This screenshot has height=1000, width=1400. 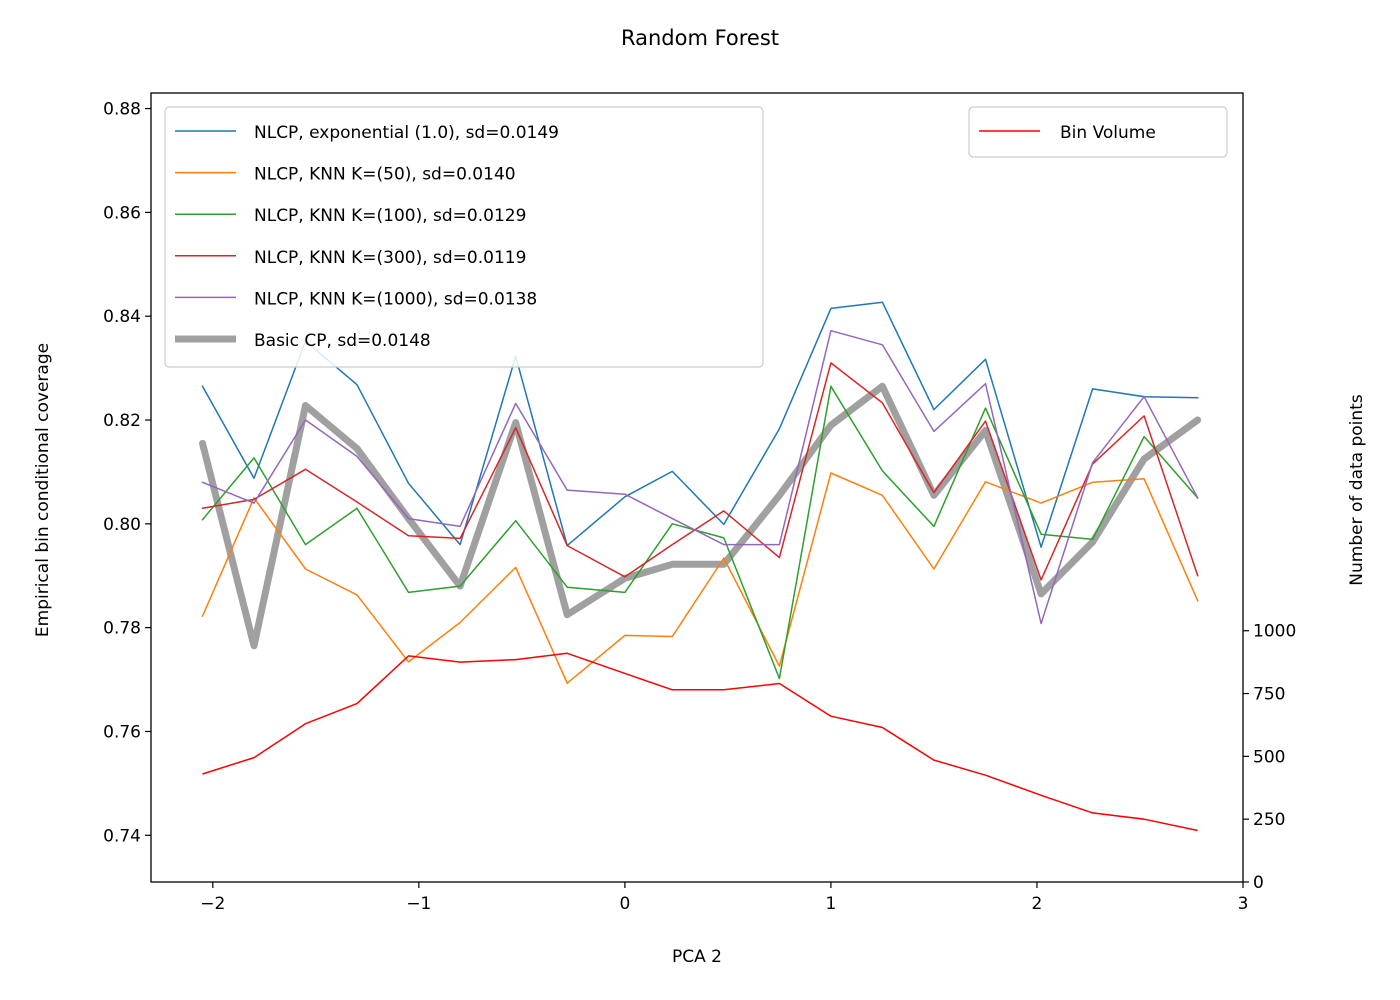 I want to click on y-axis-left: 0.74 0.76 0.78 0.80 0.82 0.84 0.86 0.88, so click(x=127, y=473).